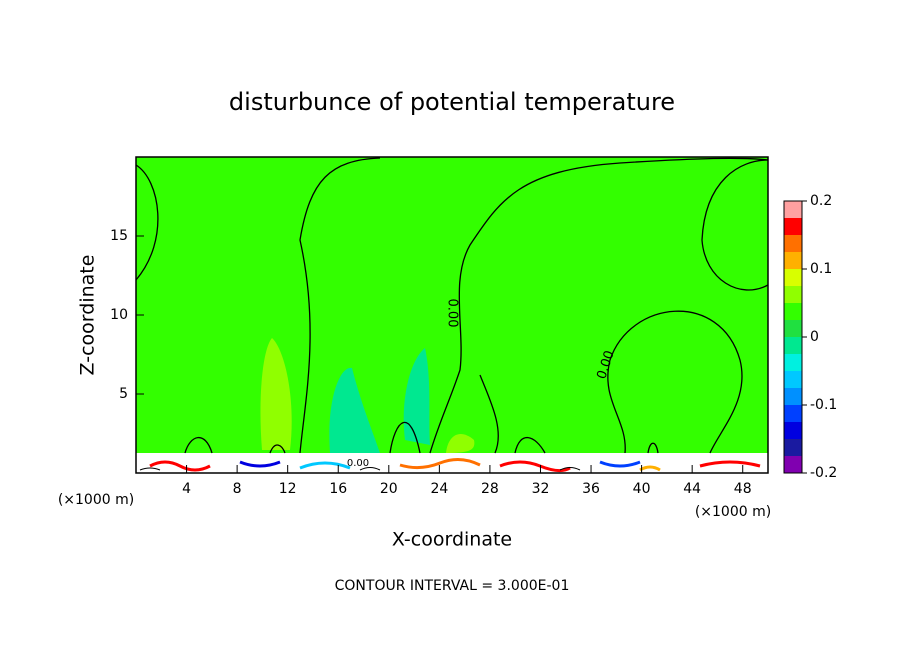 The image size is (904, 658). I want to click on x-tick-label: 28, so click(490, 489).